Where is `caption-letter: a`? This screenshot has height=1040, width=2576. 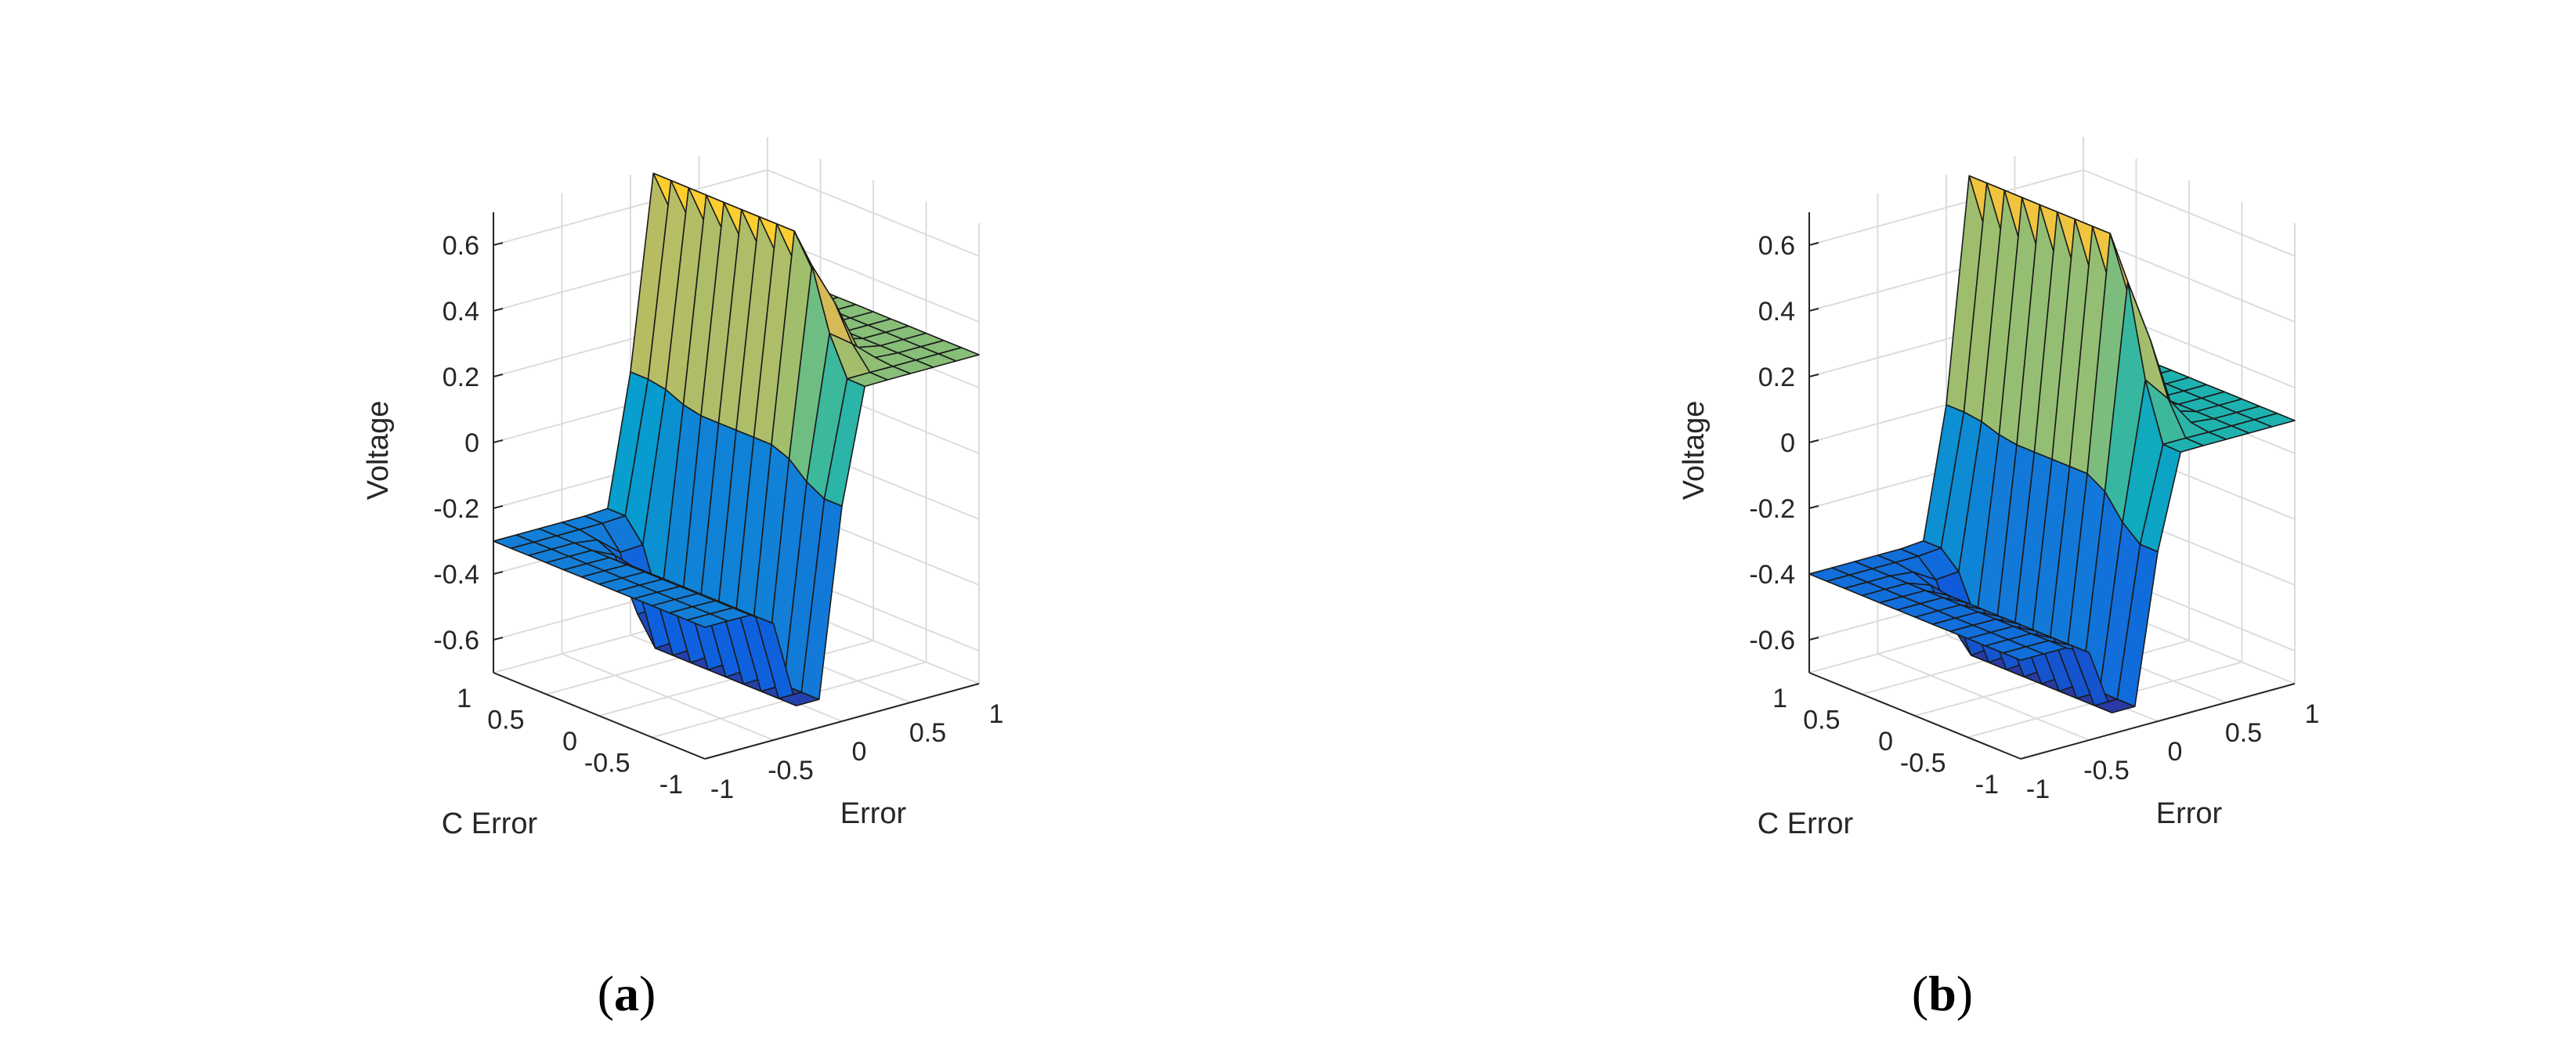 caption-letter: a is located at coordinates (626, 993).